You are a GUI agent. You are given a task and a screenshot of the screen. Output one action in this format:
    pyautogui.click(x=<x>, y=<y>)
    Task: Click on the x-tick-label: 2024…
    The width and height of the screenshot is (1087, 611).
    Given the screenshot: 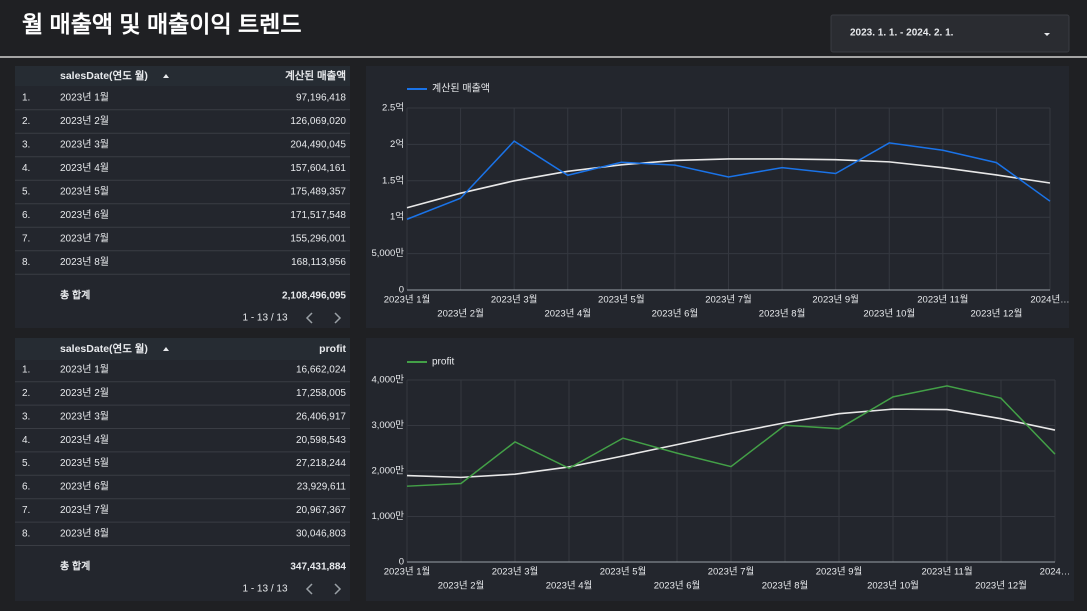 What is the action you would take?
    pyautogui.click(x=1055, y=572)
    